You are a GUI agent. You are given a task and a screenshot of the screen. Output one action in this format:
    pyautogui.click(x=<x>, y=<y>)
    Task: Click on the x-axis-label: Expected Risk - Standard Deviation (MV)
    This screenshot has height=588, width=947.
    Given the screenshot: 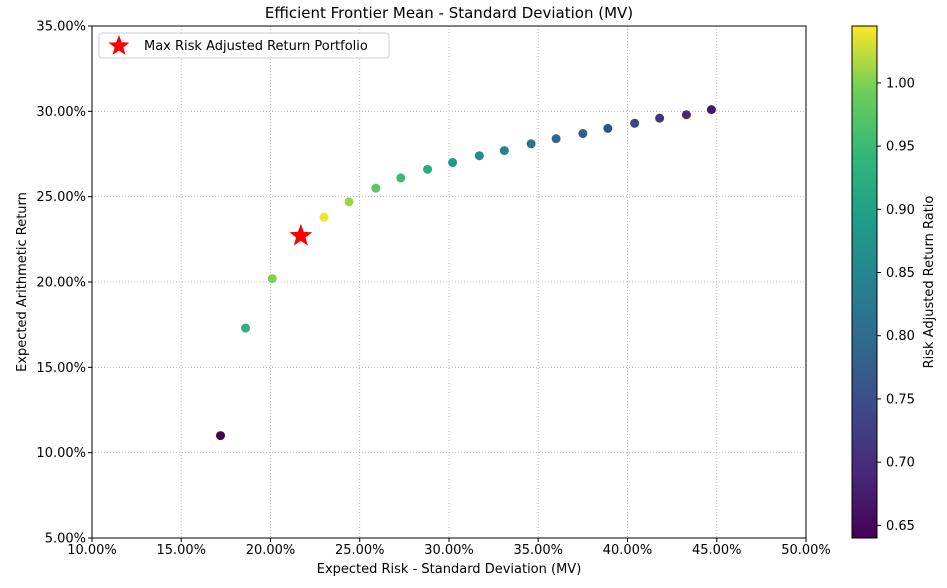 What is the action you would take?
    pyautogui.click(x=449, y=569)
    